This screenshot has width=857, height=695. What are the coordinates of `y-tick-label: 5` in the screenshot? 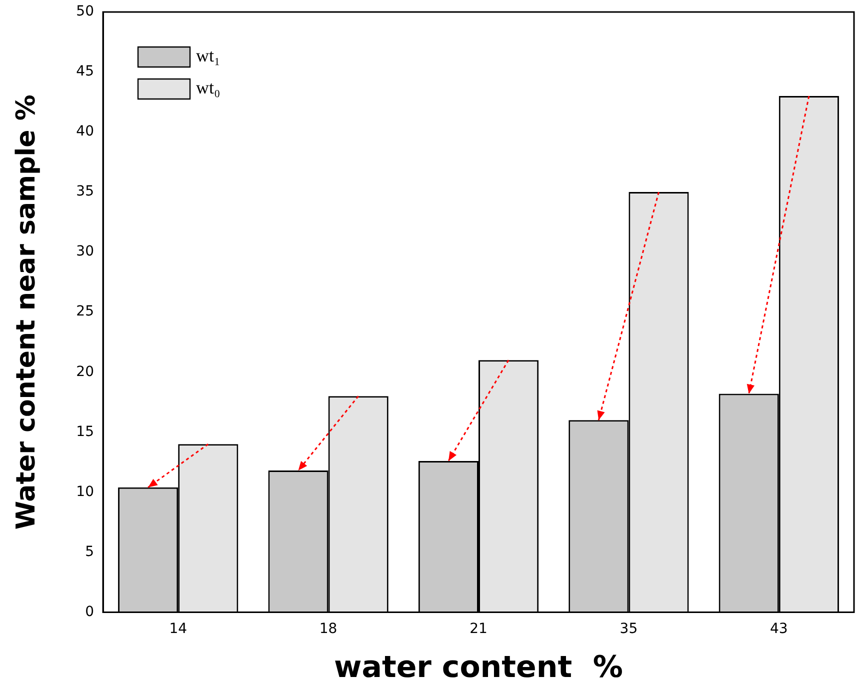 It's located at (89, 552).